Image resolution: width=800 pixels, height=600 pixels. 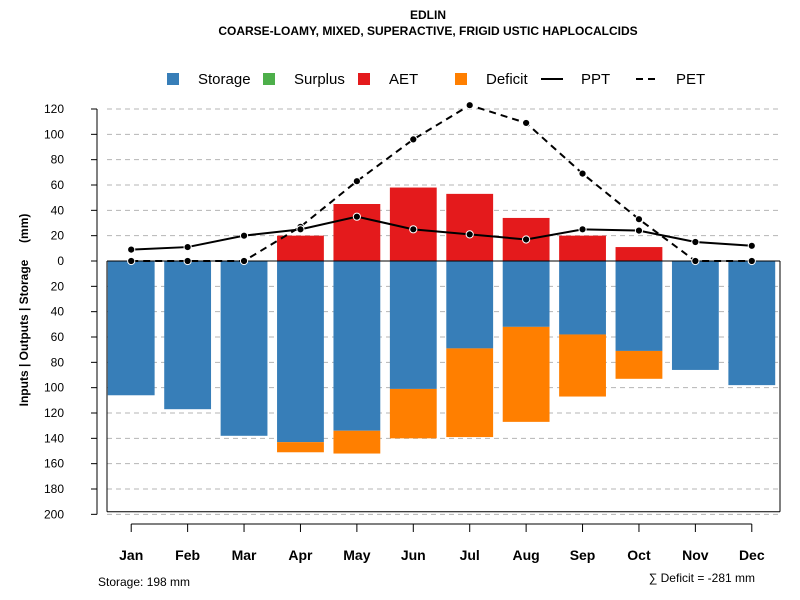 I want to click on ppt-point-jan, so click(x=131, y=249).